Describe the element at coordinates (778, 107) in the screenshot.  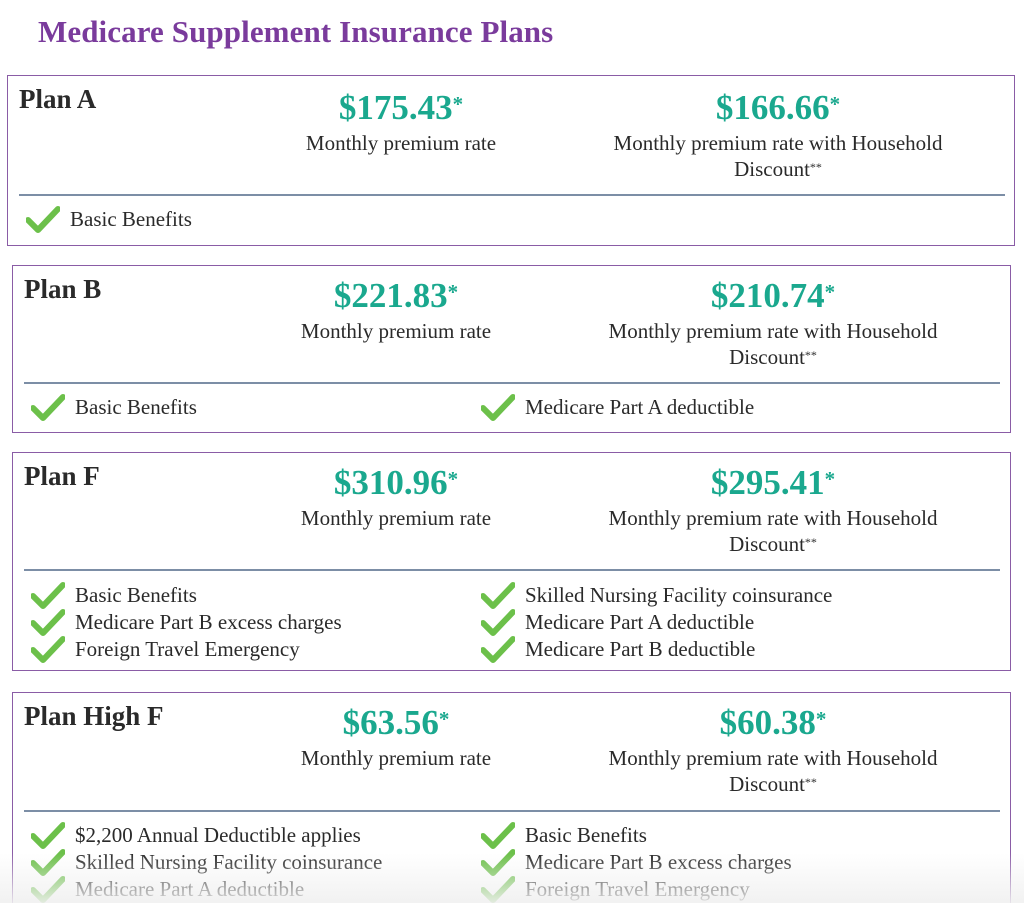
I see `household-price: $166.66*` at that location.